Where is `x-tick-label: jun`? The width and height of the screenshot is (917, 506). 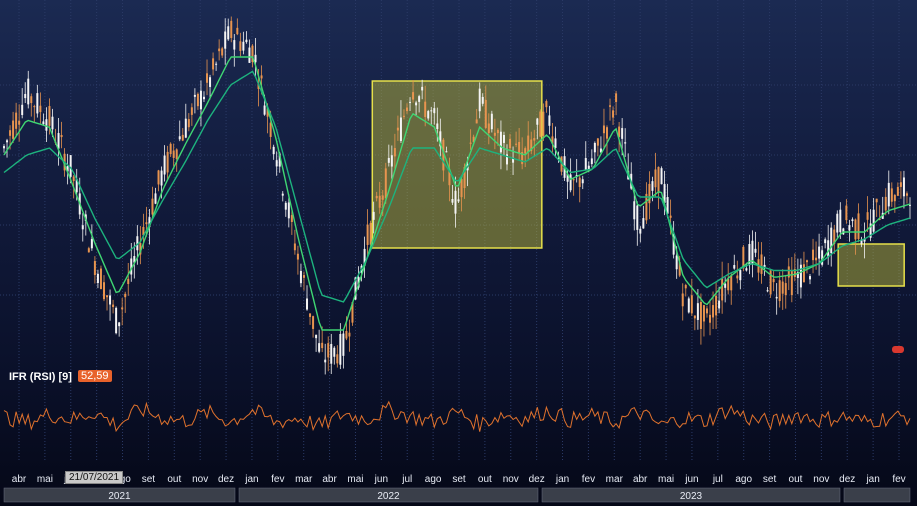
x-tick-label: jun is located at coordinates (691, 479).